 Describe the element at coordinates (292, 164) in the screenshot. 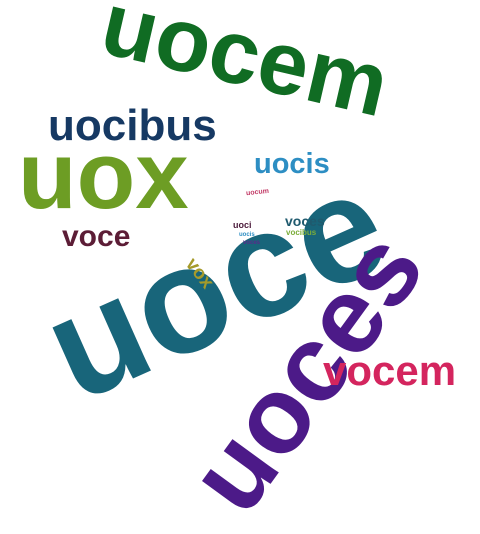

I see `word-uocis: uocis` at that location.